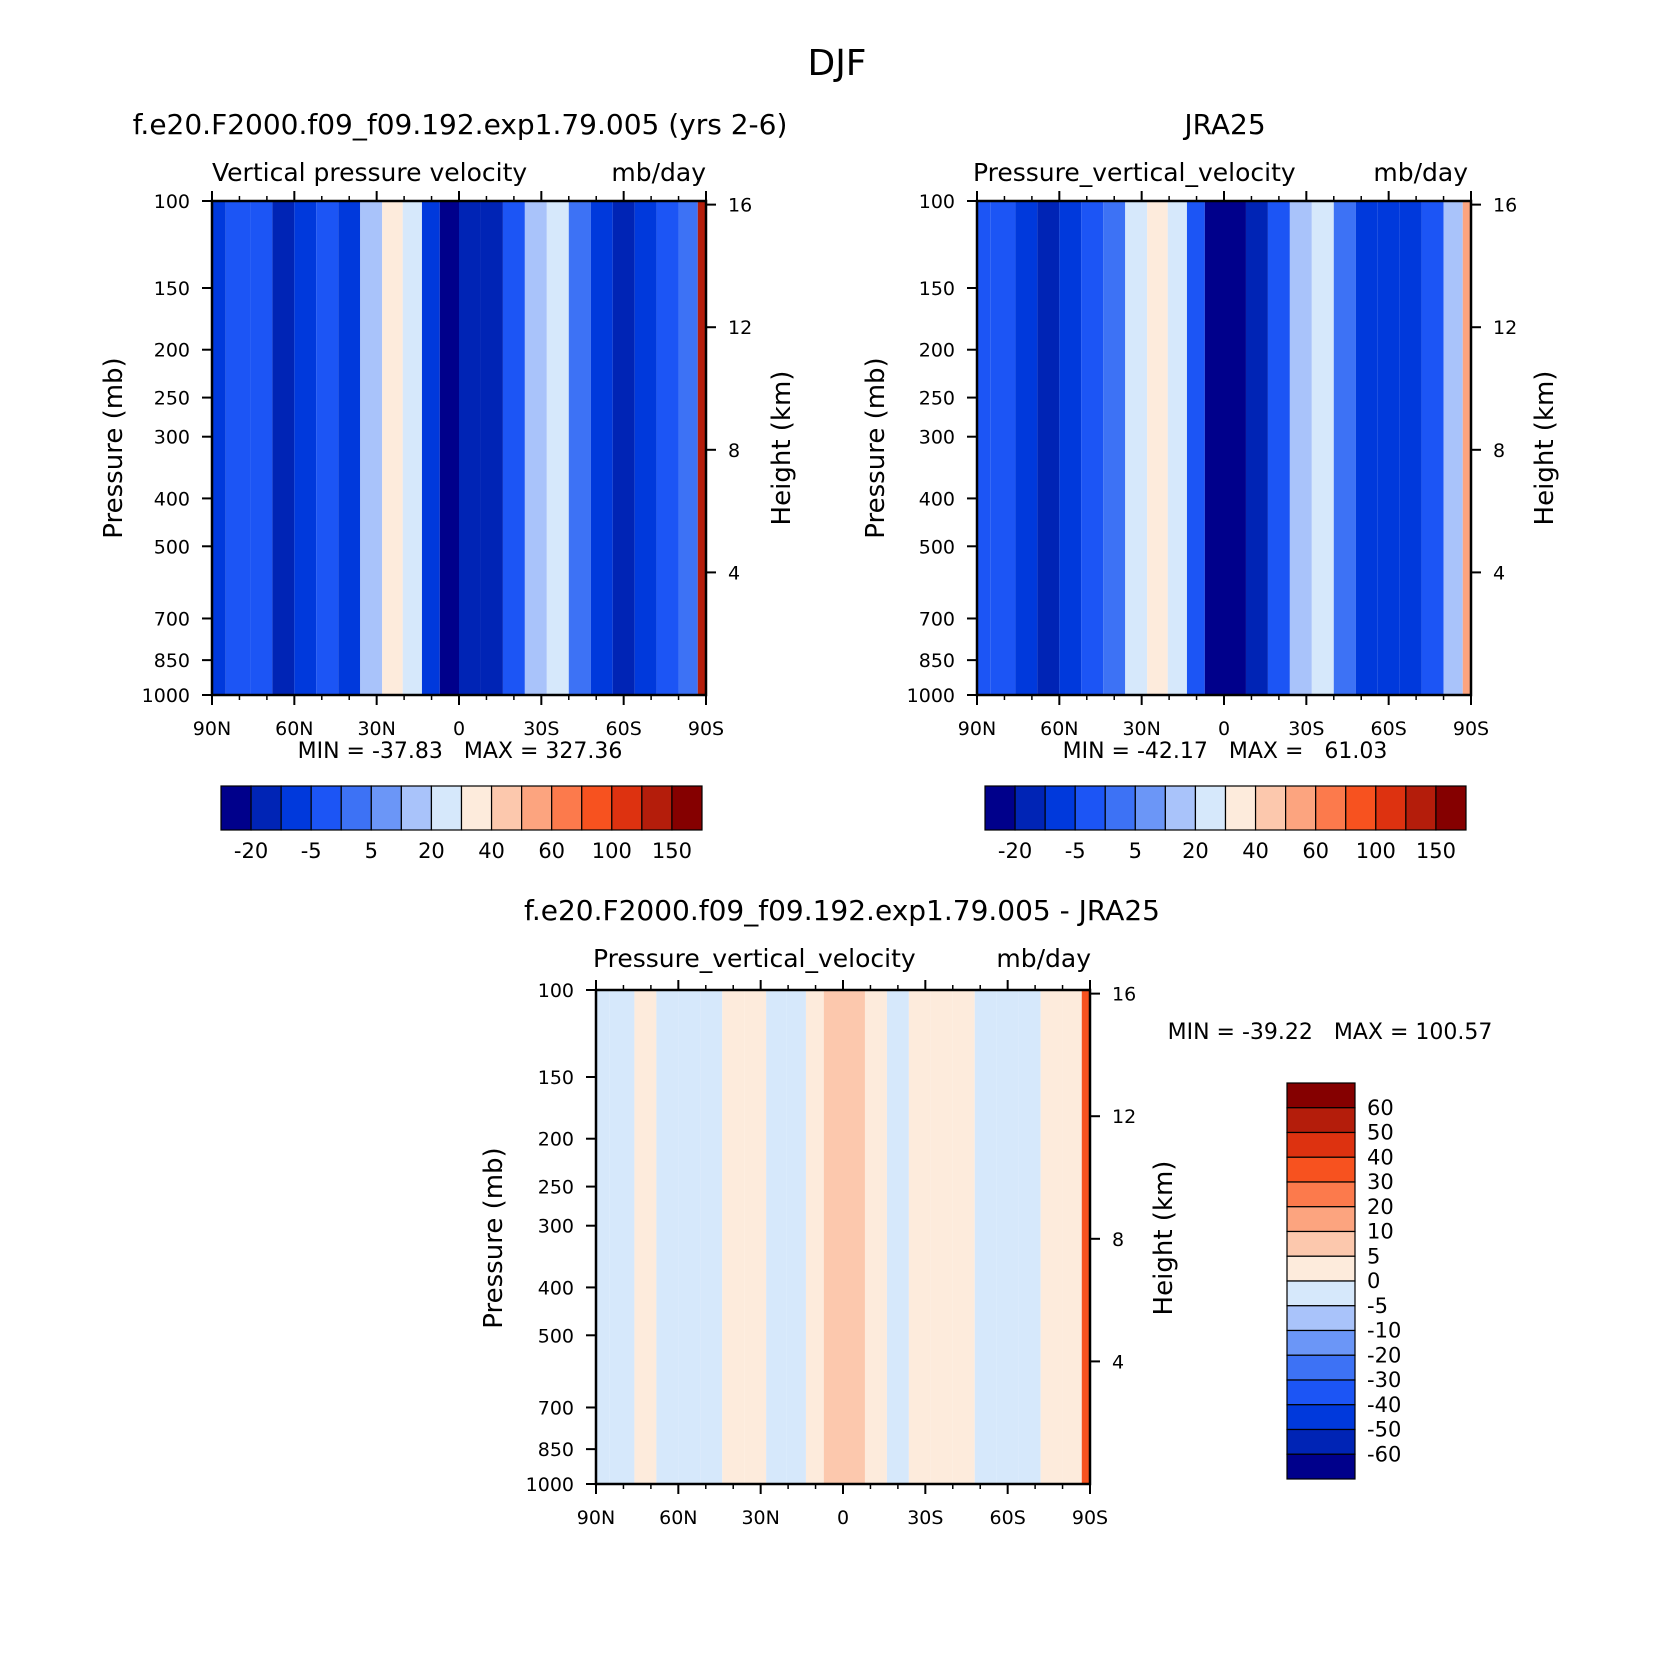 This screenshot has width=1674, height=1672. Describe the element at coordinates (166, 696) in the screenshot. I see `y-tick-label: 1000` at that location.